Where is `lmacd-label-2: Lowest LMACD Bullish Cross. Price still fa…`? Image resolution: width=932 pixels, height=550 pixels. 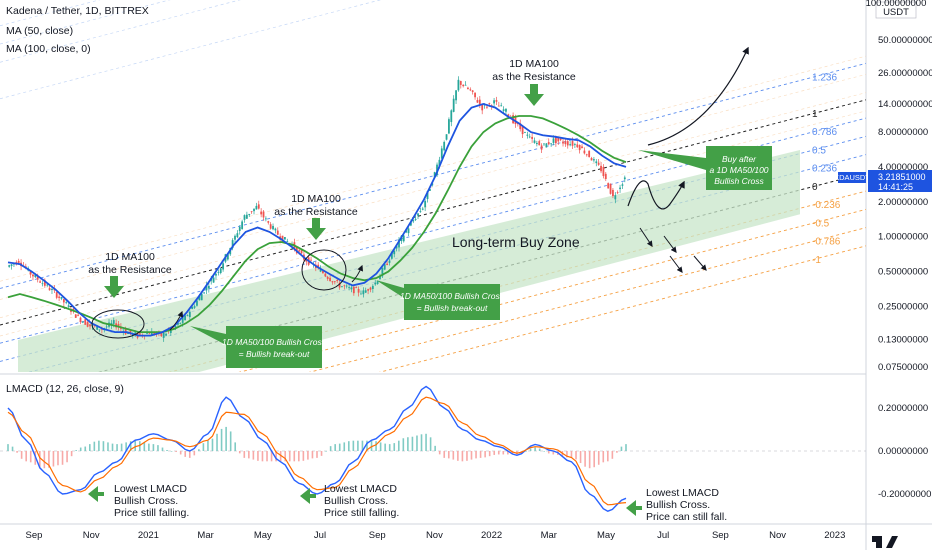 lmacd-label-2: Lowest LMACD Bullish Cross. Price still fa… is located at coordinates (361, 501).